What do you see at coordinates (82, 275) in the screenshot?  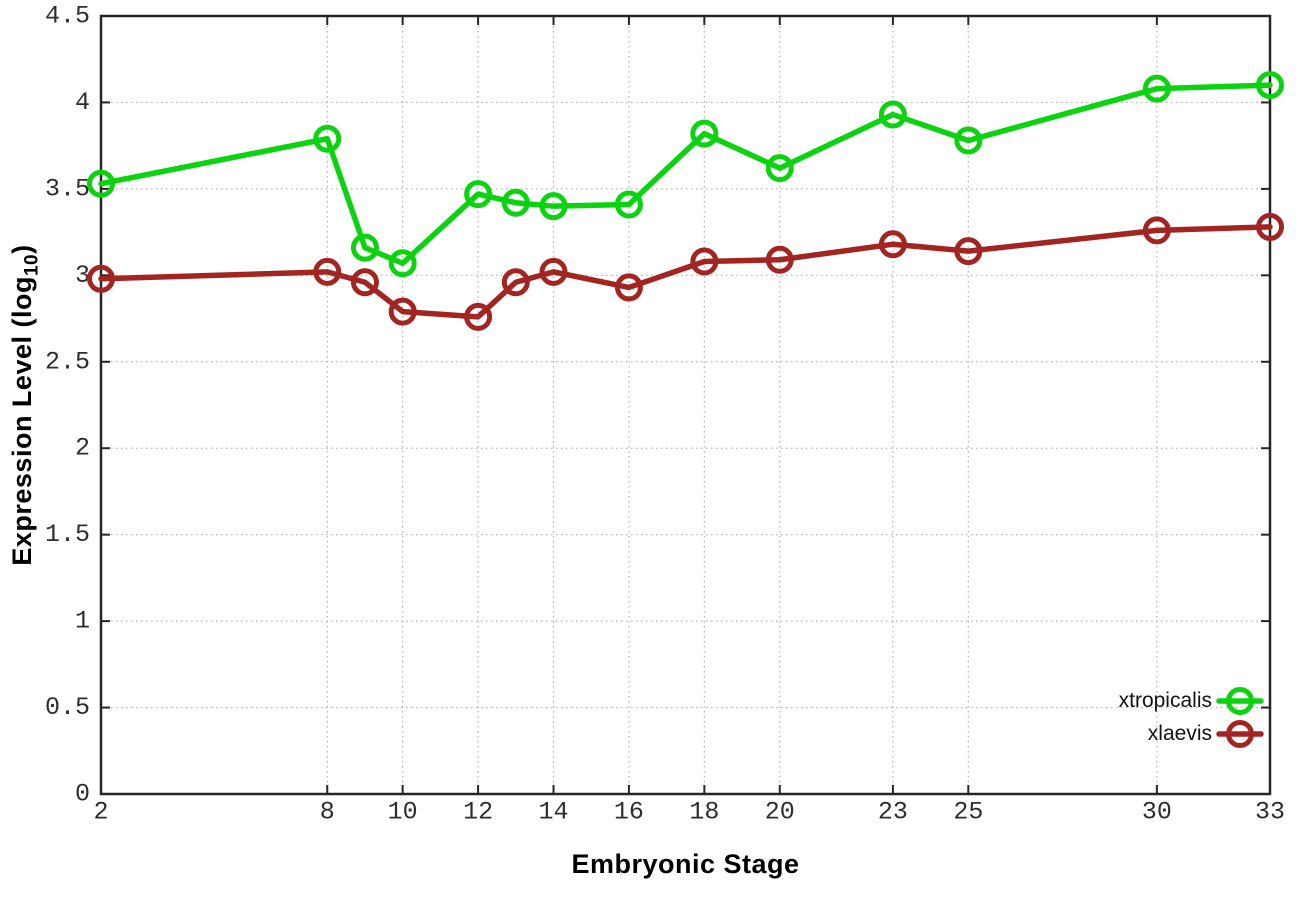 I see `y-tick-label: 3` at bounding box center [82, 275].